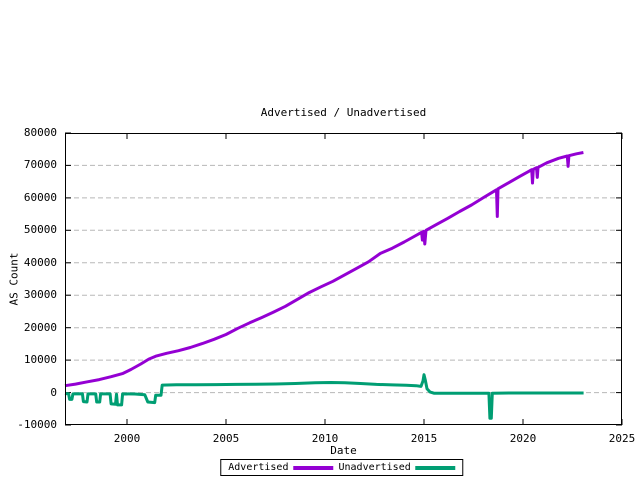 Image resolution: width=640 pixels, height=480 pixels. I want to click on x-tick-label: 2020, so click(523, 438).